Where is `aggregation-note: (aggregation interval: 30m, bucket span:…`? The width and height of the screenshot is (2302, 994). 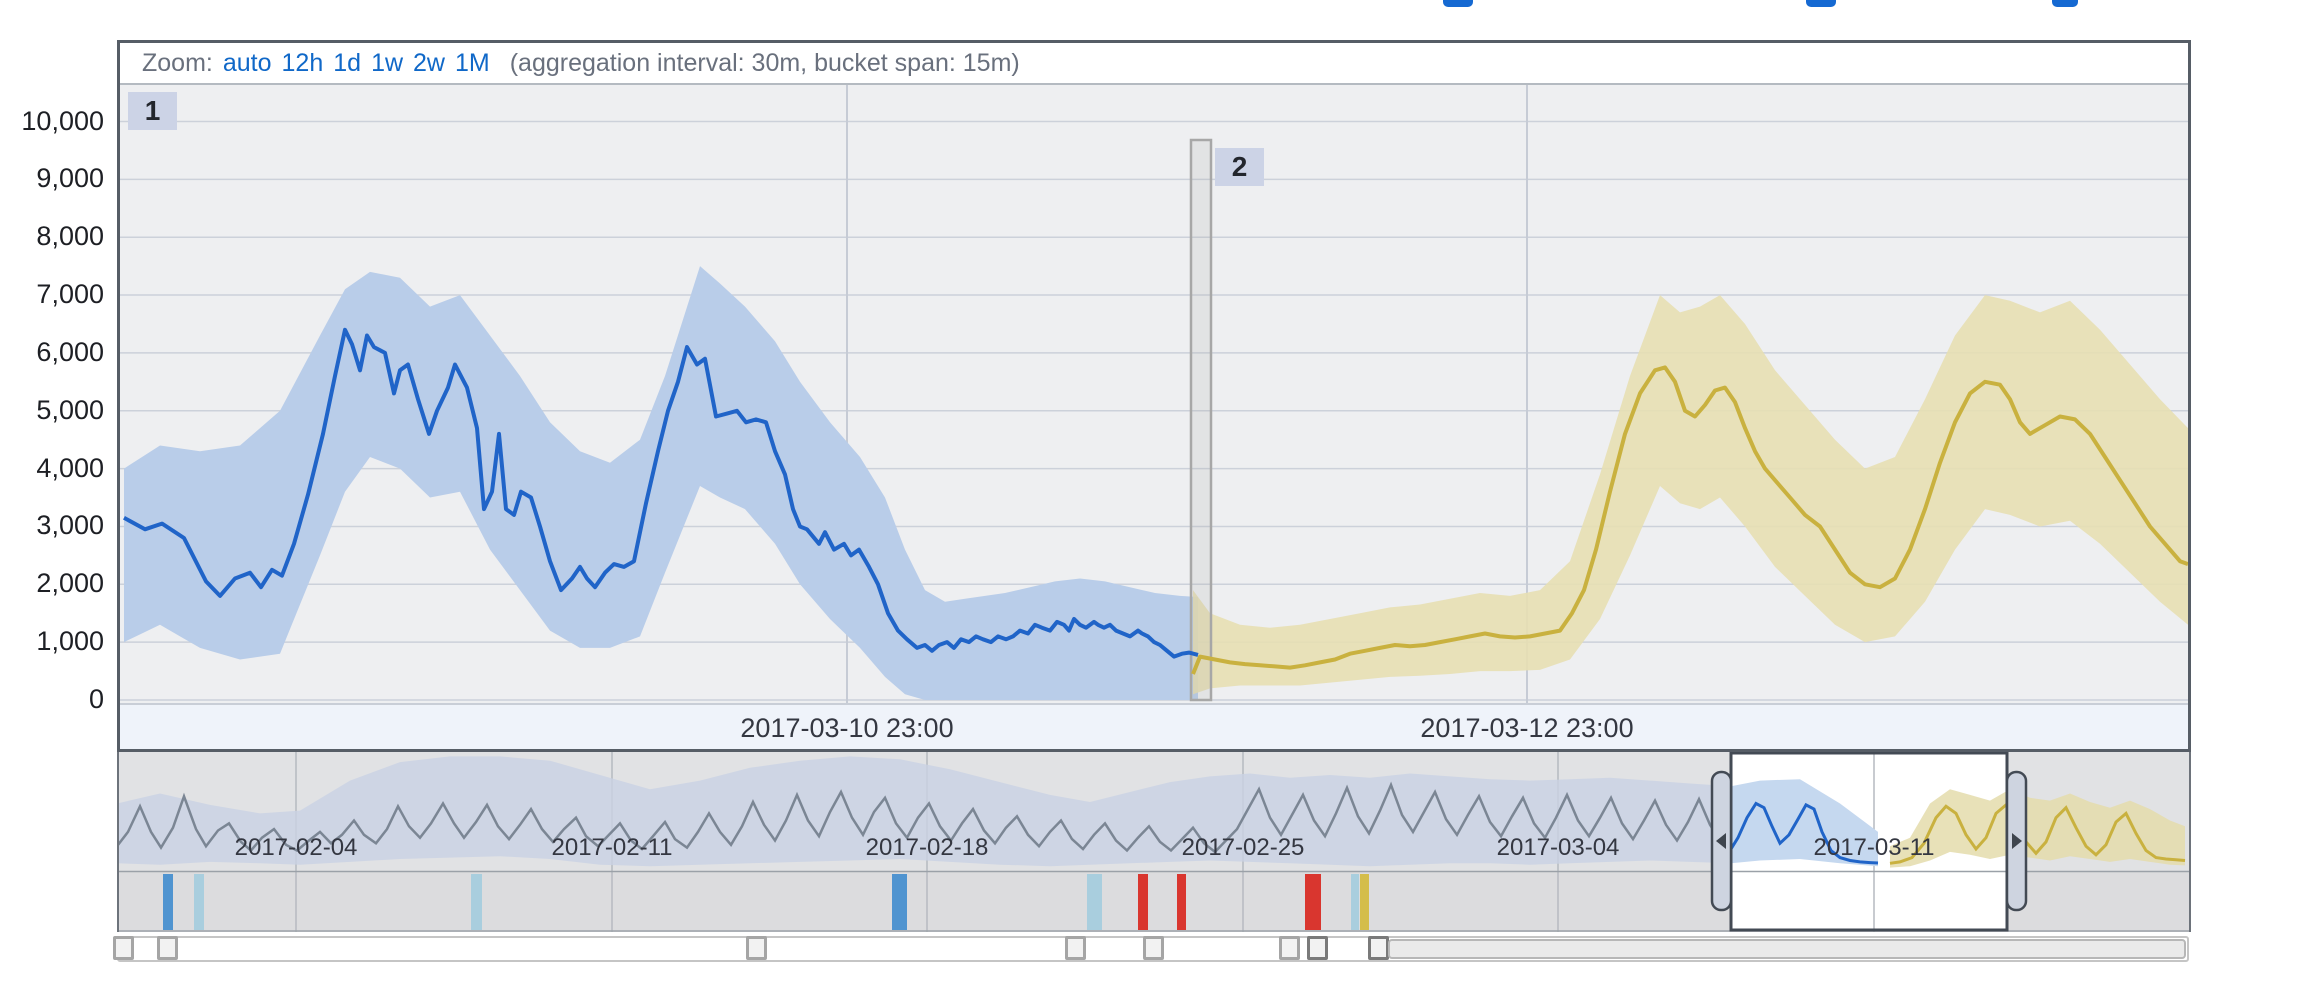
aggregation-note: (aggregation interval: 30m, bucket span:… is located at coordinates (764, 63).